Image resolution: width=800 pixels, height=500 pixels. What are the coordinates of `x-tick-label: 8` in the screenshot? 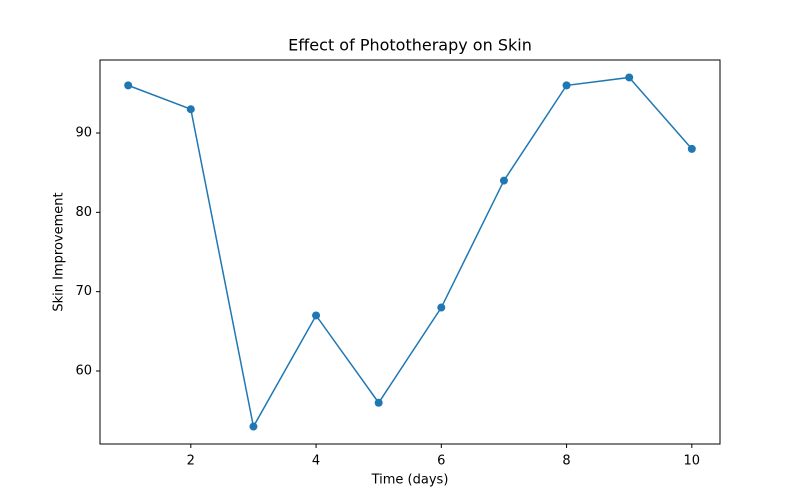 It's located at (566, 461).